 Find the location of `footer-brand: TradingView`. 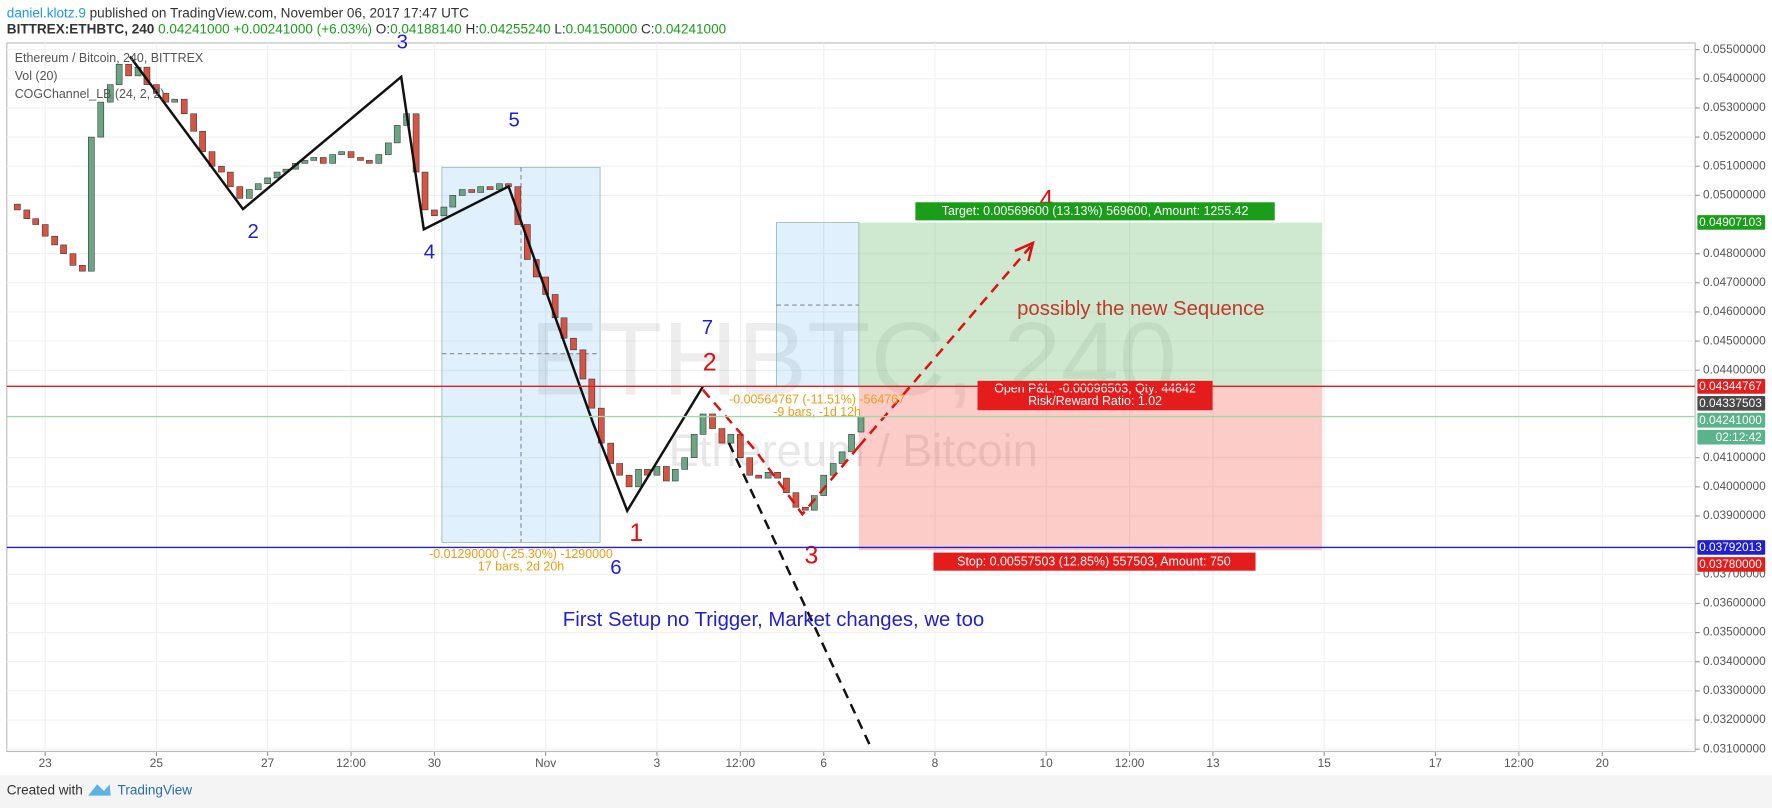

footer-brand: TradingView is located at coordinates (155, 790).